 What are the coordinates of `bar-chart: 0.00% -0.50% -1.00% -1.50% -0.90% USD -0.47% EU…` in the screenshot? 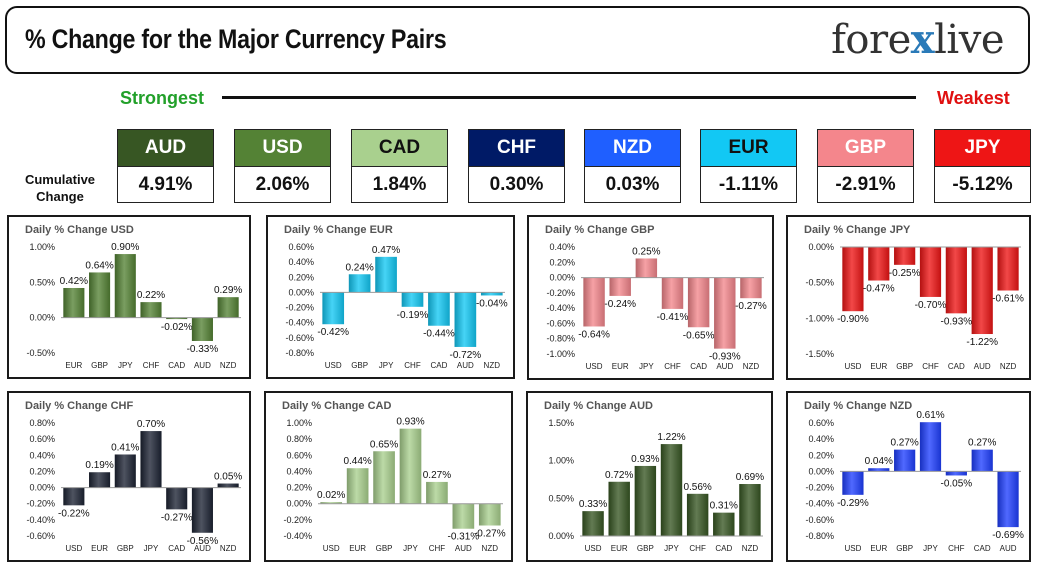 It's located at (914, 306).